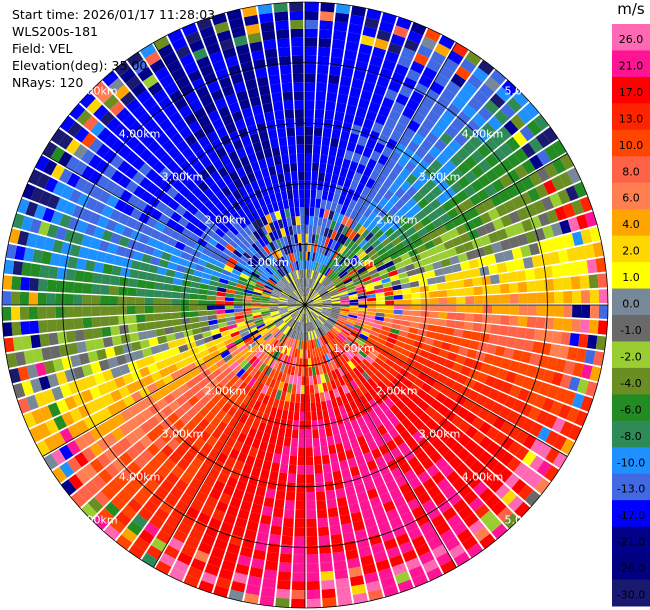 This screenshot has width=650, height=610. I want to click on colorbar-swatches, so click(631, 315).